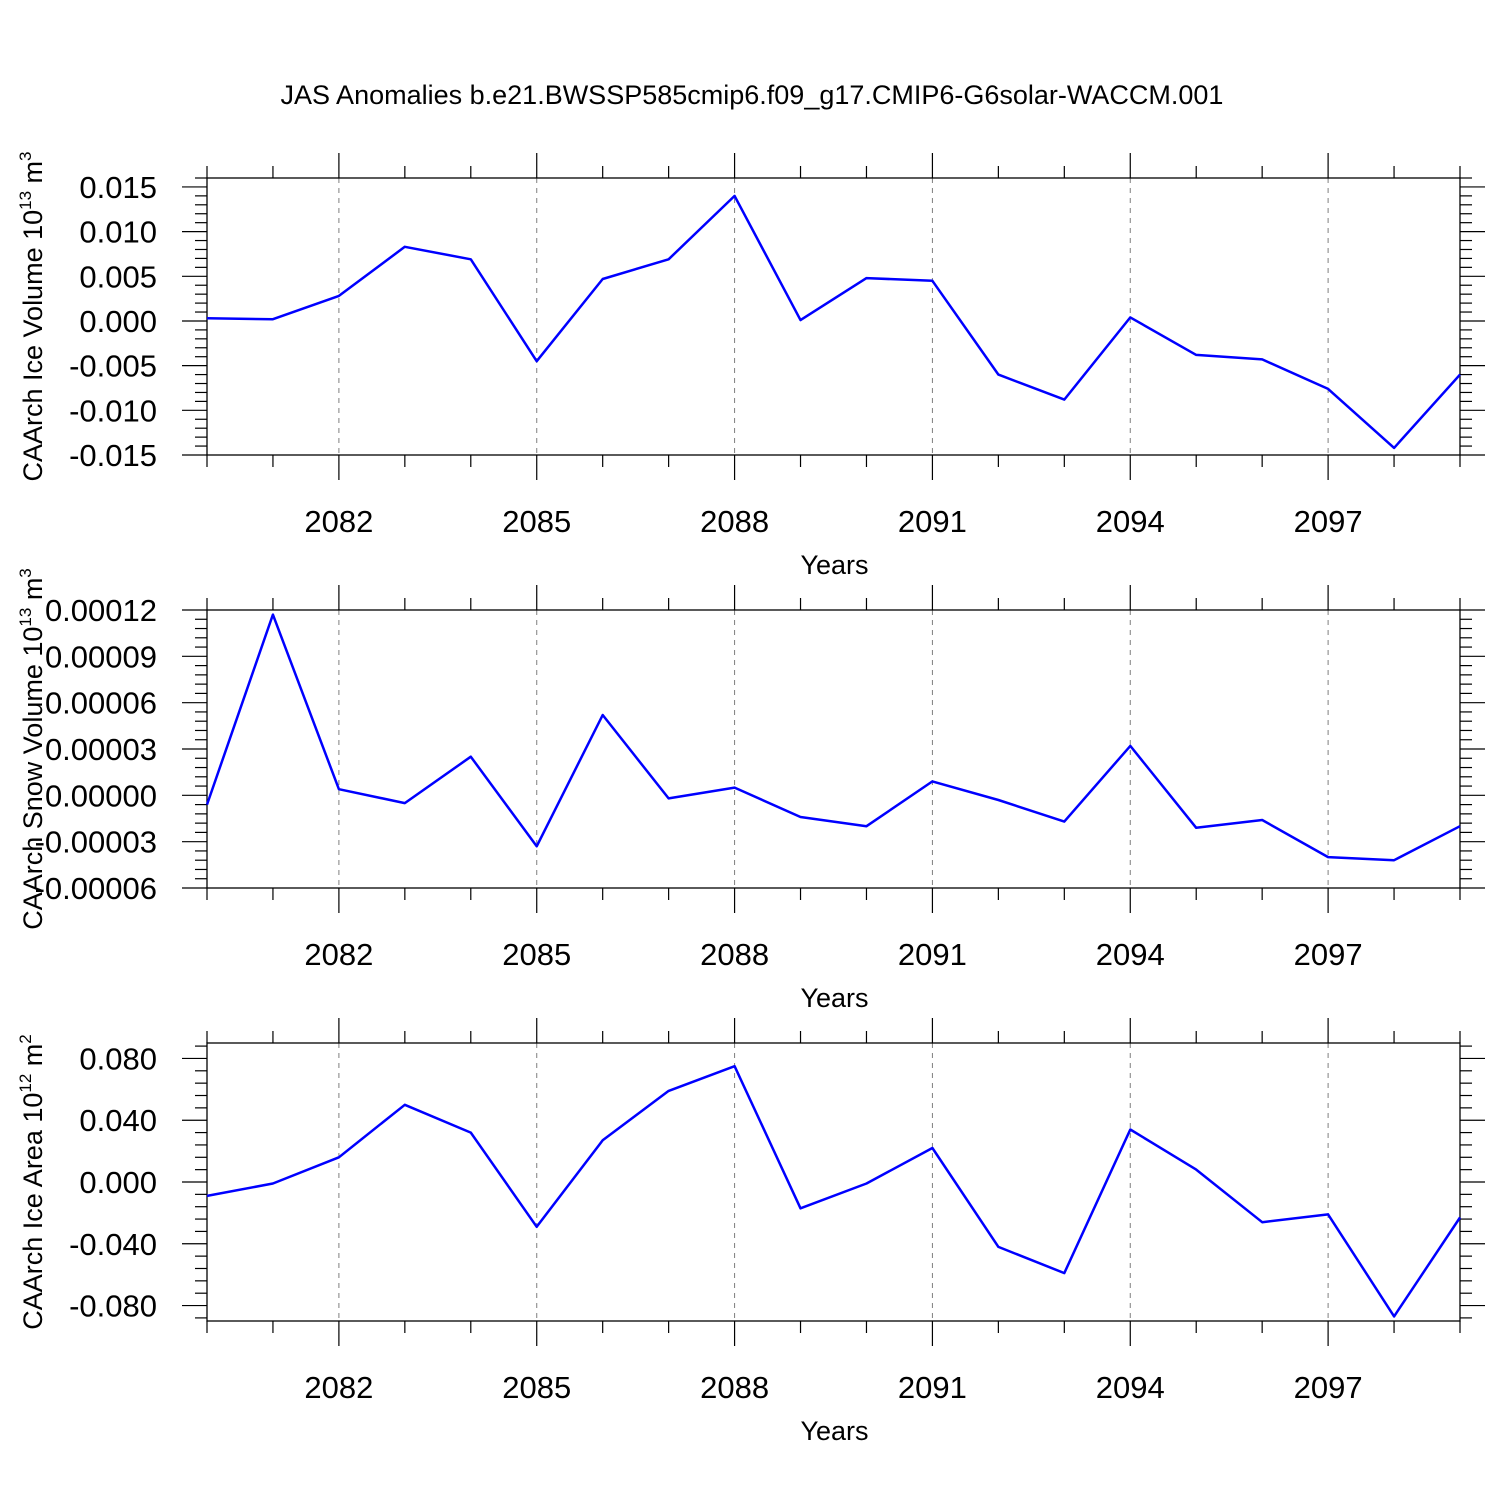 The height and width of the screenshot is (1500, 1500). I want to click on y-tick-label: 0.00012, so click(101, 610).